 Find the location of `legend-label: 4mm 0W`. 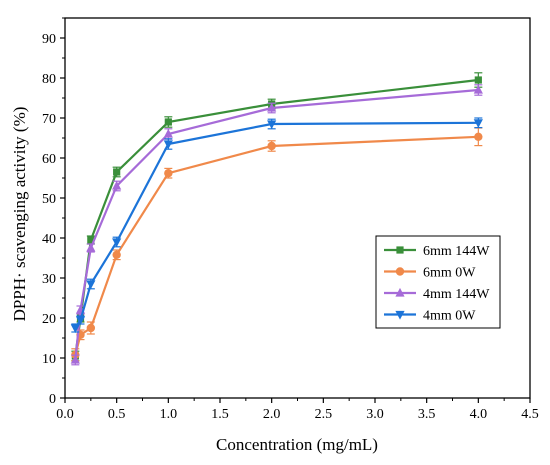

legend-label: 4mm 0W is located at coordinates (449, 316).